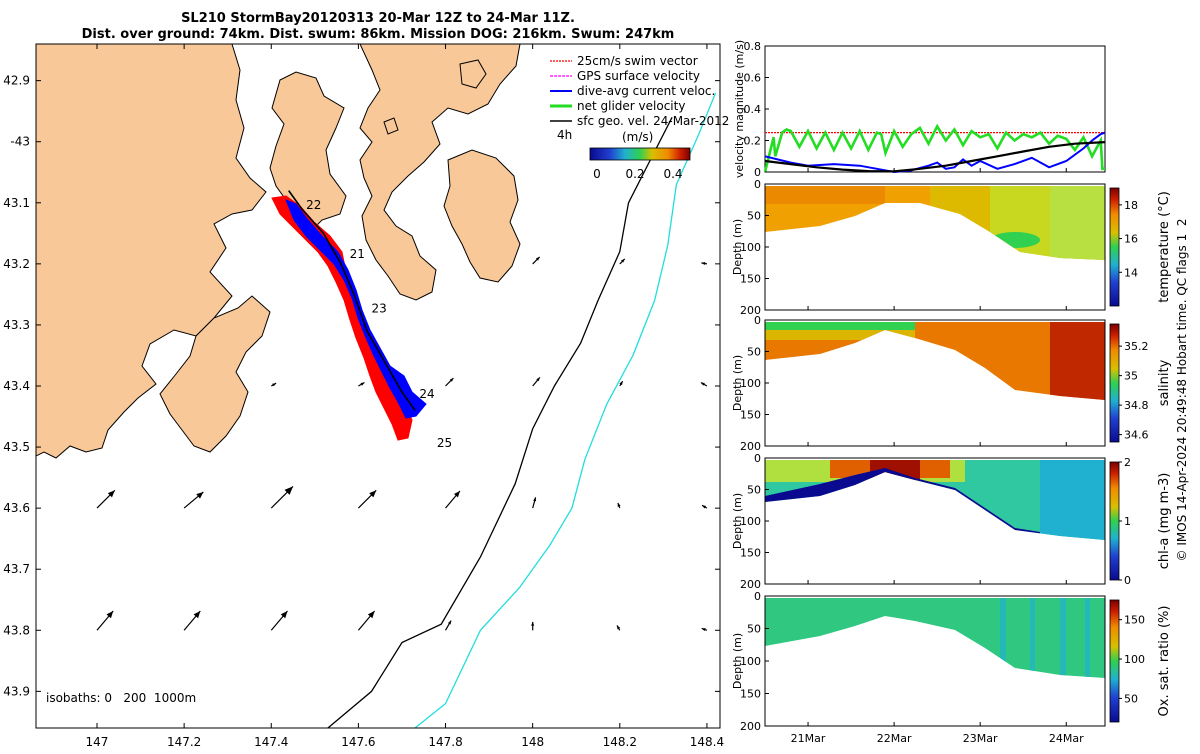 Image resolution: width=1200 pixels, height=754 pixels. I want to click on colorbar-tick-label: 2, so click(1127, 462).